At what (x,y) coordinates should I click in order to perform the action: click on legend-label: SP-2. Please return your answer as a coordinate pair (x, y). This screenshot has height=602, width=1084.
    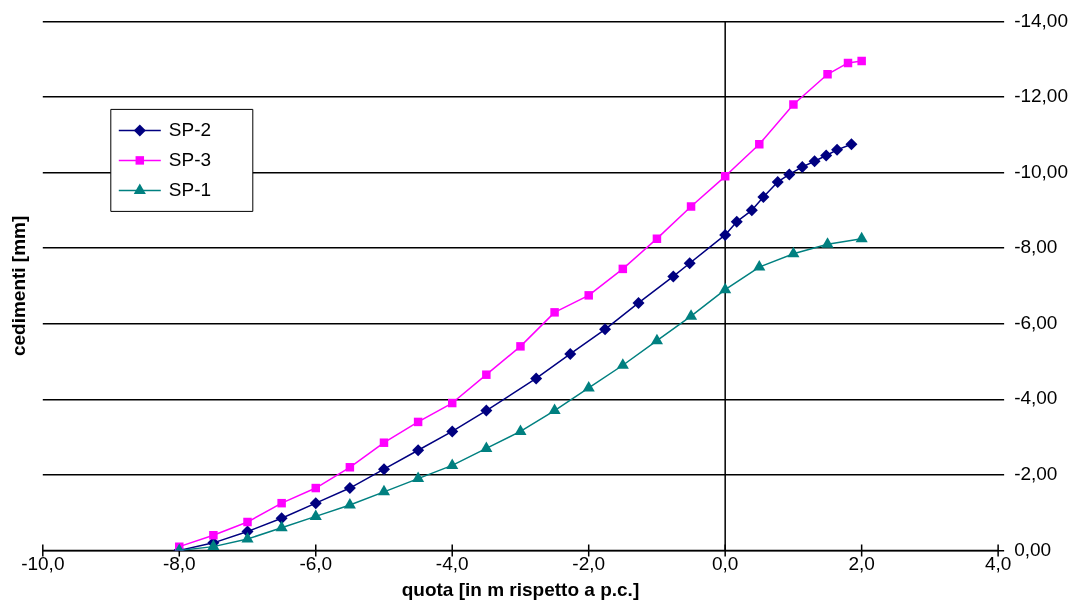
    Looking at the image, I should click on (190, 129).